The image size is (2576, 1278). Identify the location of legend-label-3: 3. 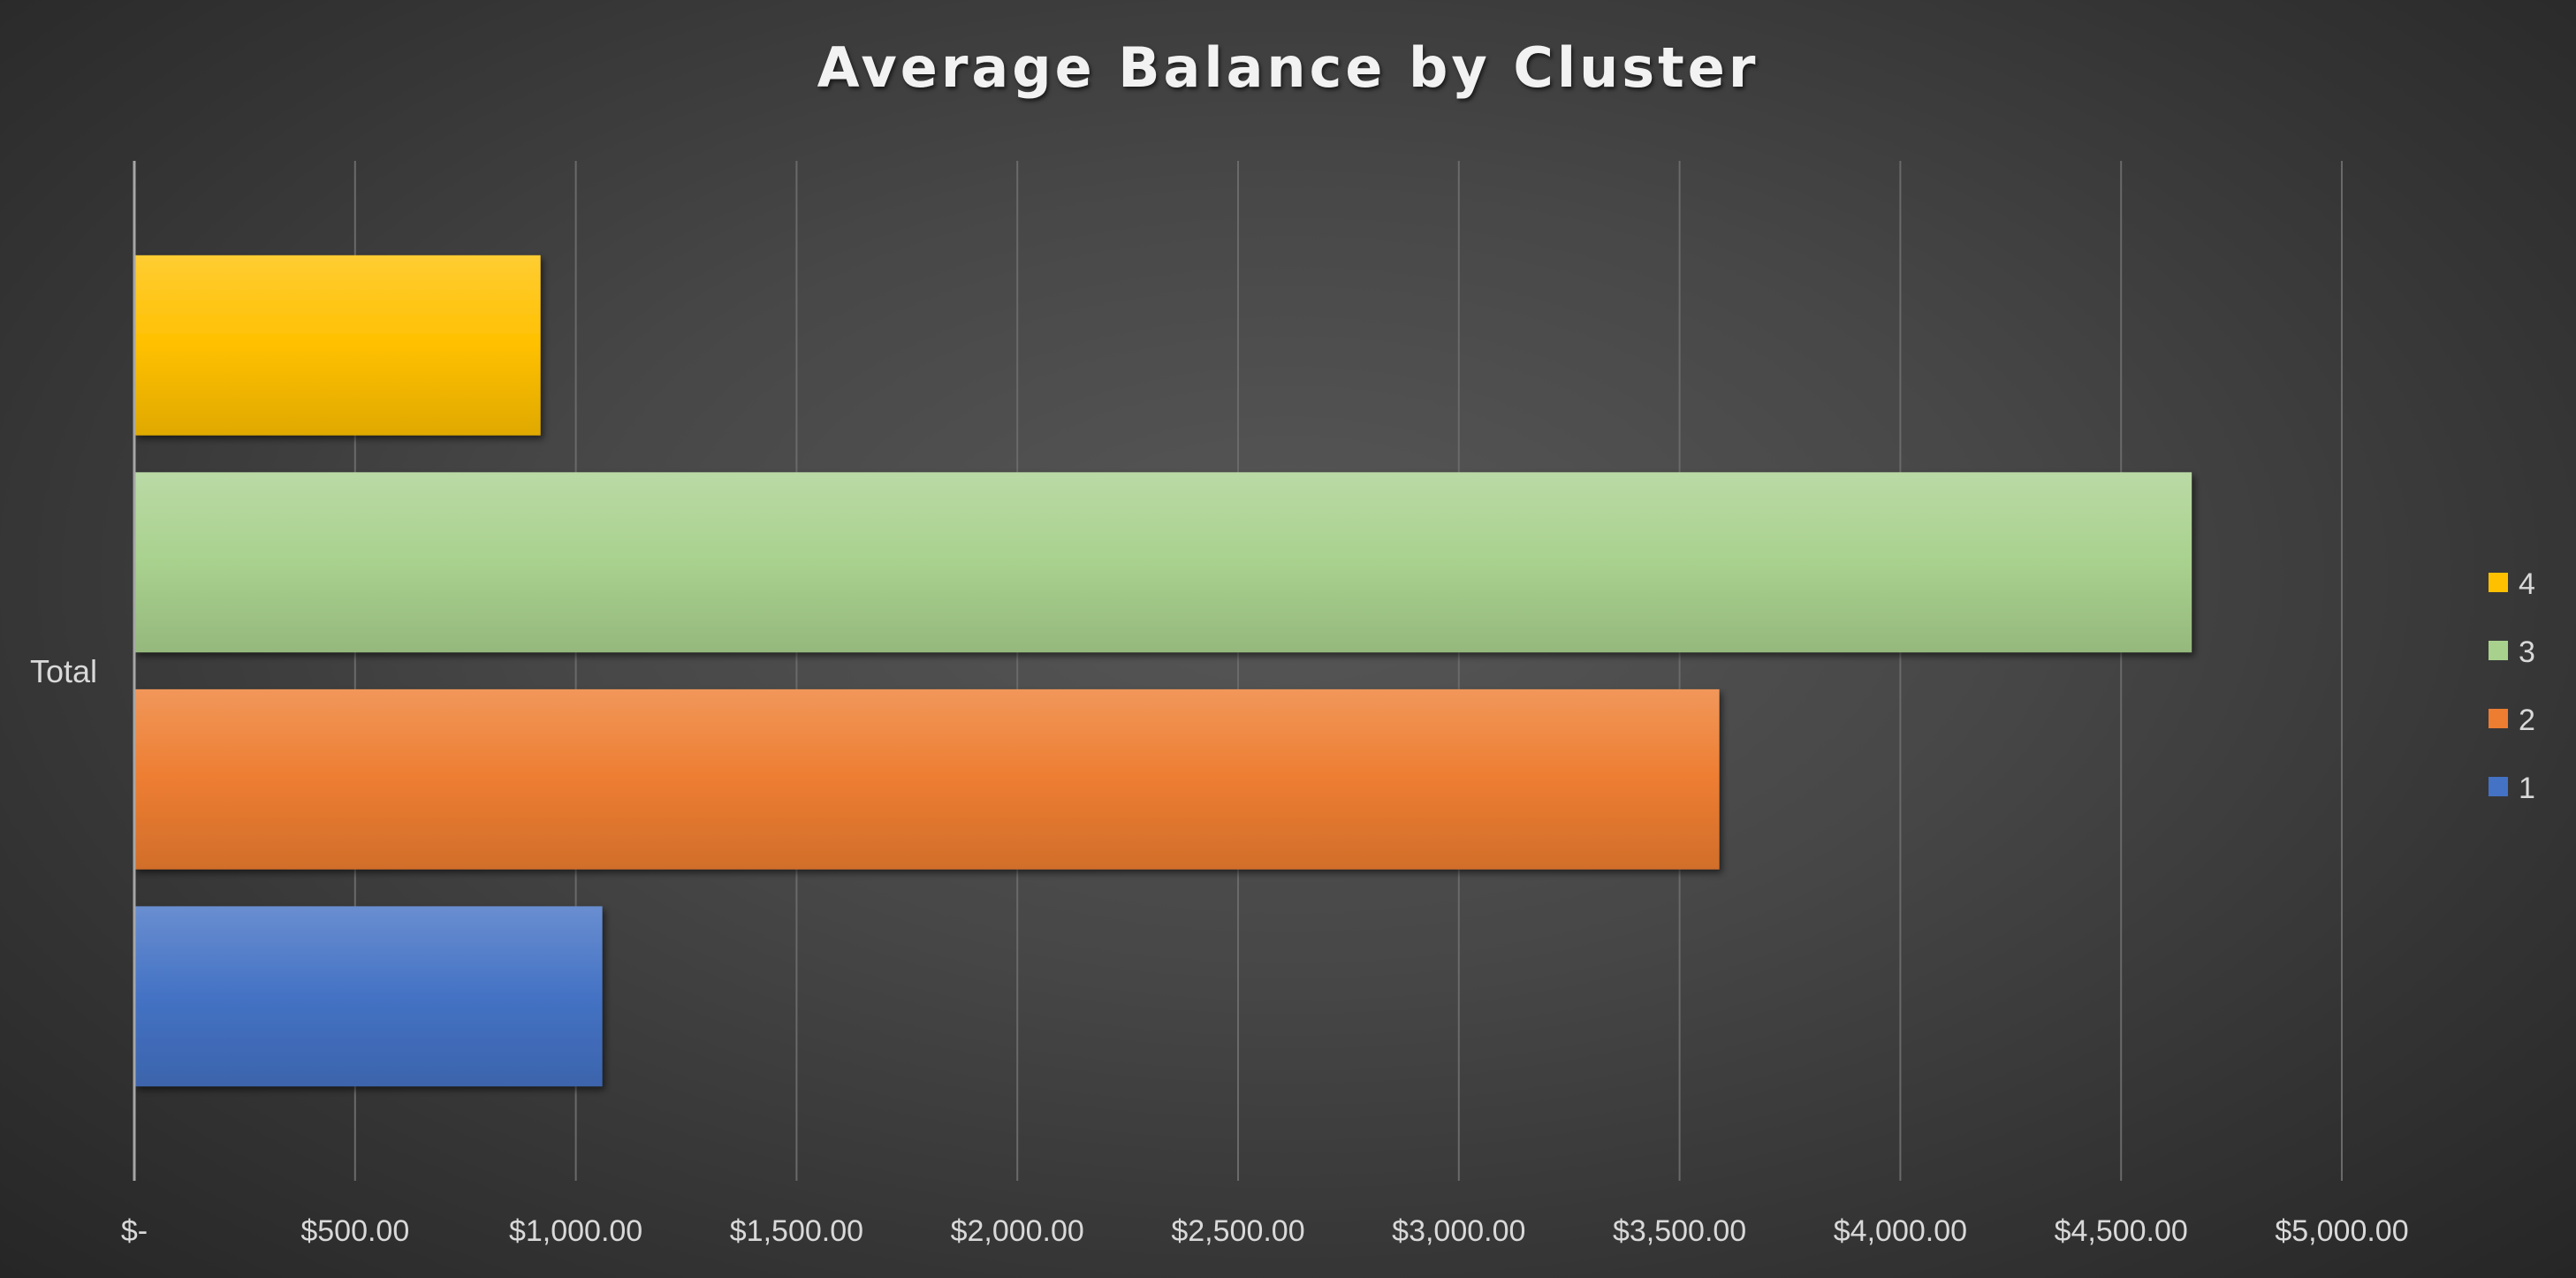
(2527, 652).